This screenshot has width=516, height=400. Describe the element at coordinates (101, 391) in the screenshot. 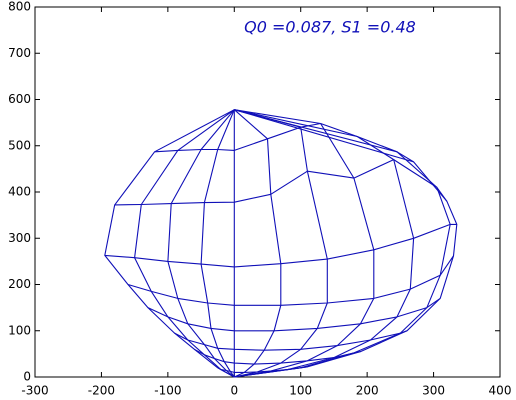

I see `x-tick-label: -200` at that location.